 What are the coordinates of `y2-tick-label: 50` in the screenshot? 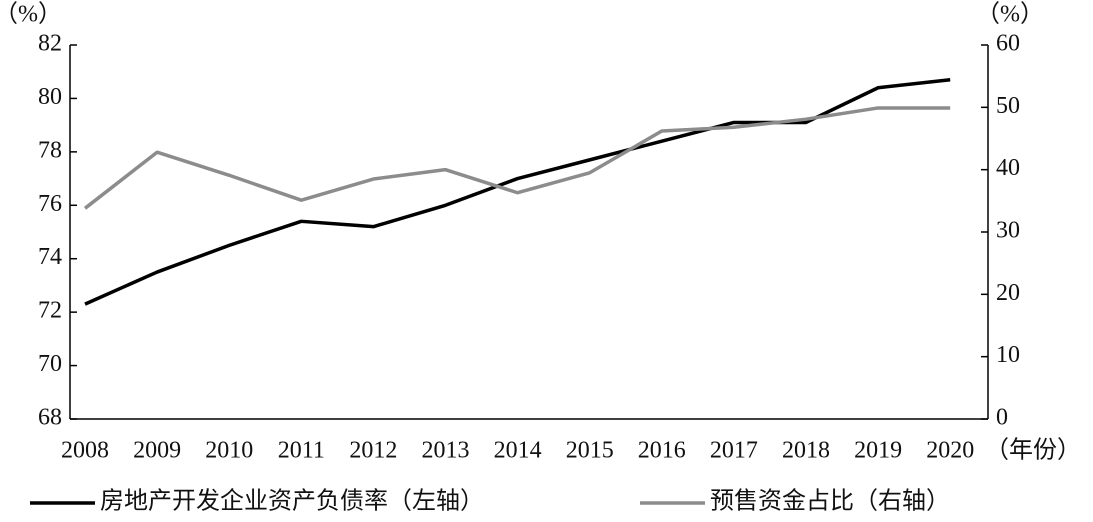 It's located at (1008, 106).